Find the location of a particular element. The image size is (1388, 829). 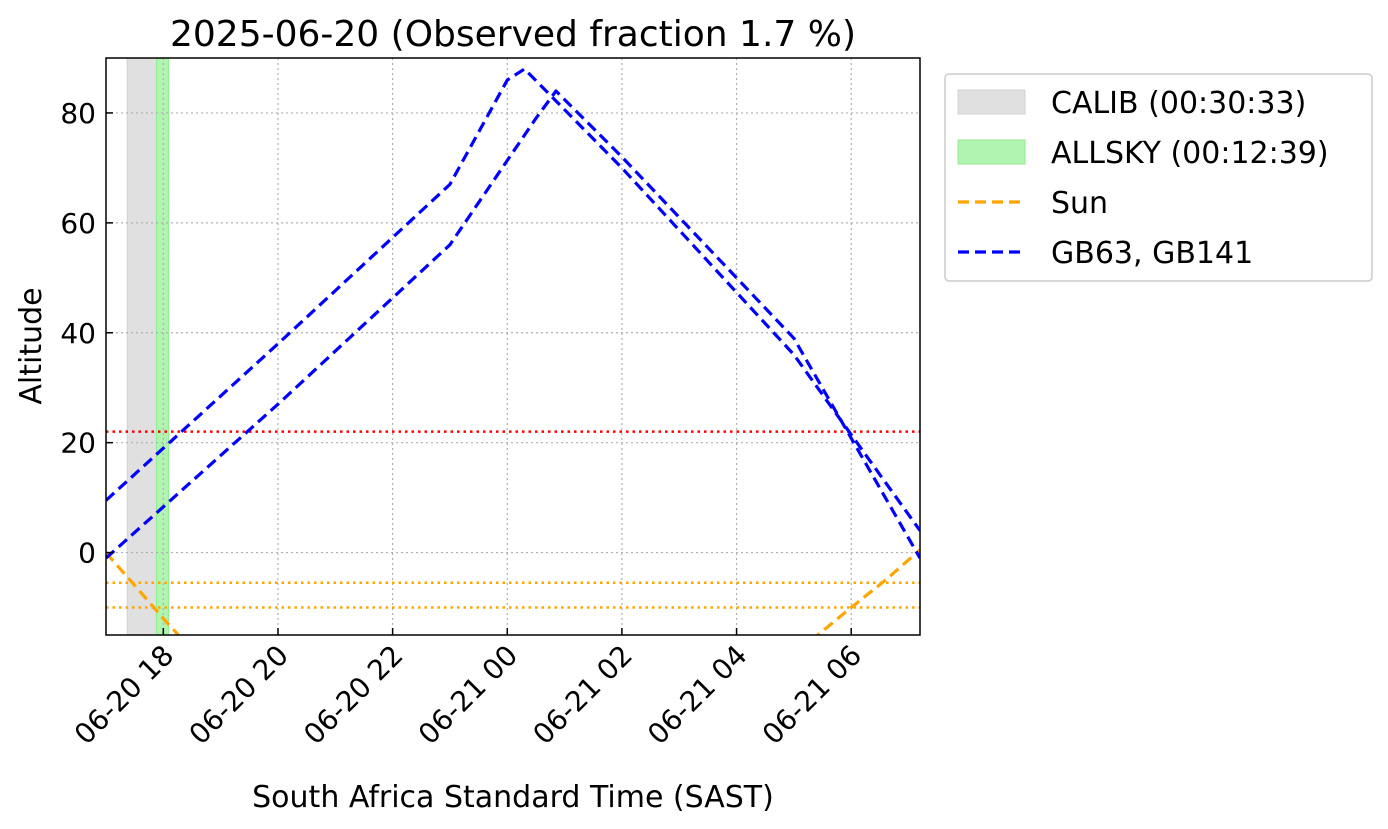

x-axis-label: South Africa Standard Time (SAST) is located at coordinates (513, 797).